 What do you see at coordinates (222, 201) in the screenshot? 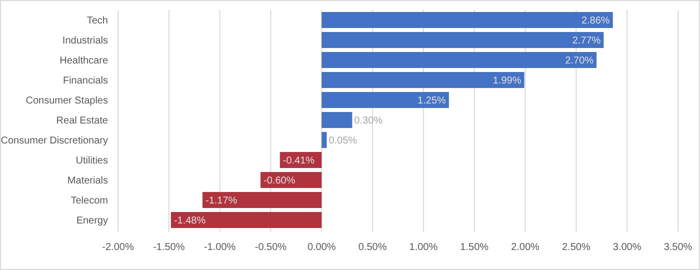
I see `data-label: -1.17%` at bounding box center [222, 201].